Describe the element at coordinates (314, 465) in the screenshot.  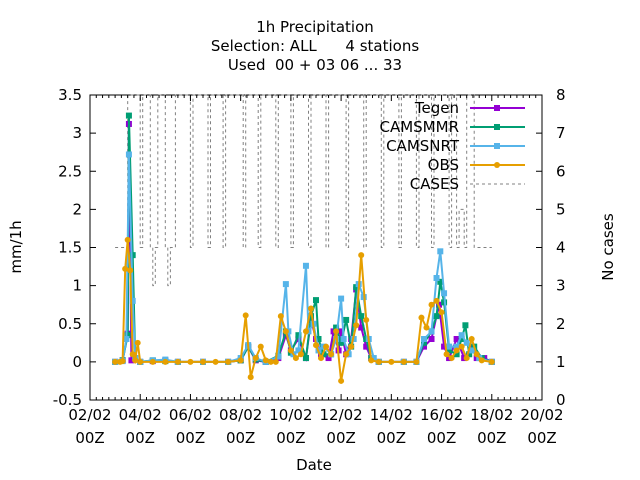
I see `x-axis-label: Date` at that location.